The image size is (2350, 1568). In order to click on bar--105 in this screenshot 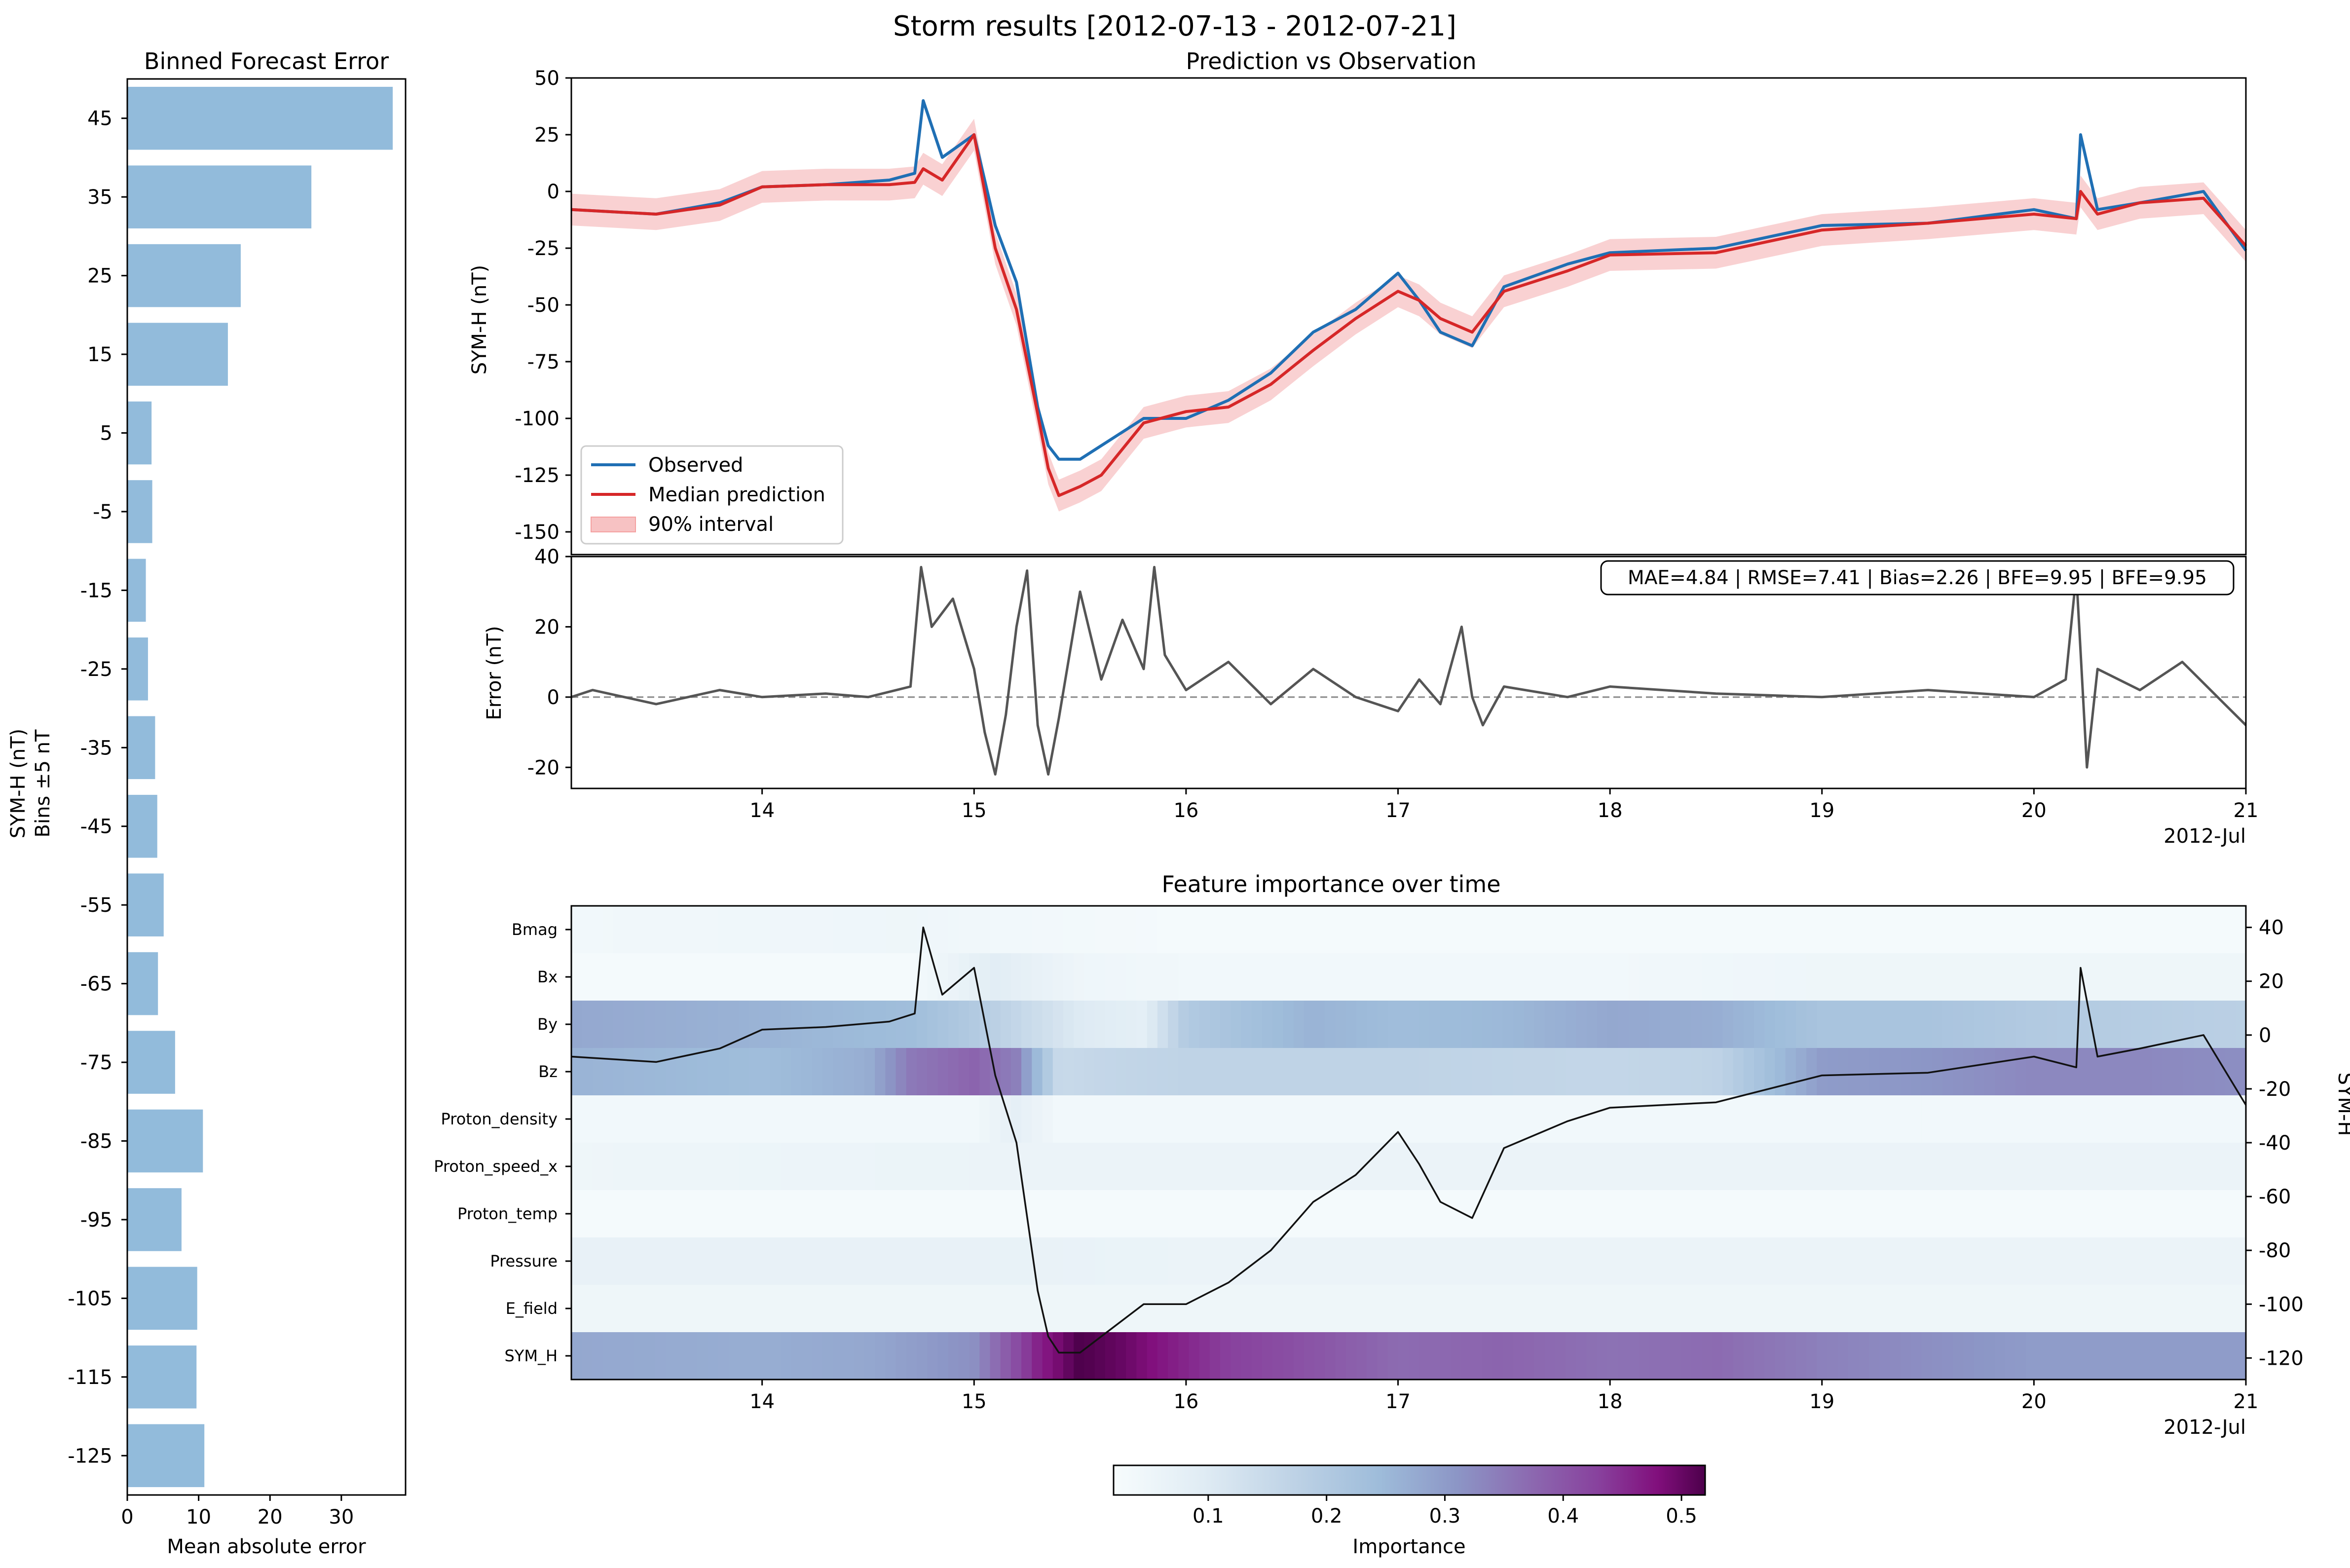, I will do `click(162, 1298)`.